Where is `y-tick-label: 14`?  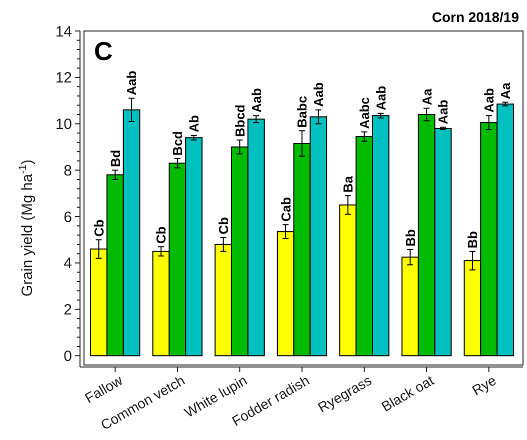
y-tick-label: 14 is located at coordinates (63, 31).